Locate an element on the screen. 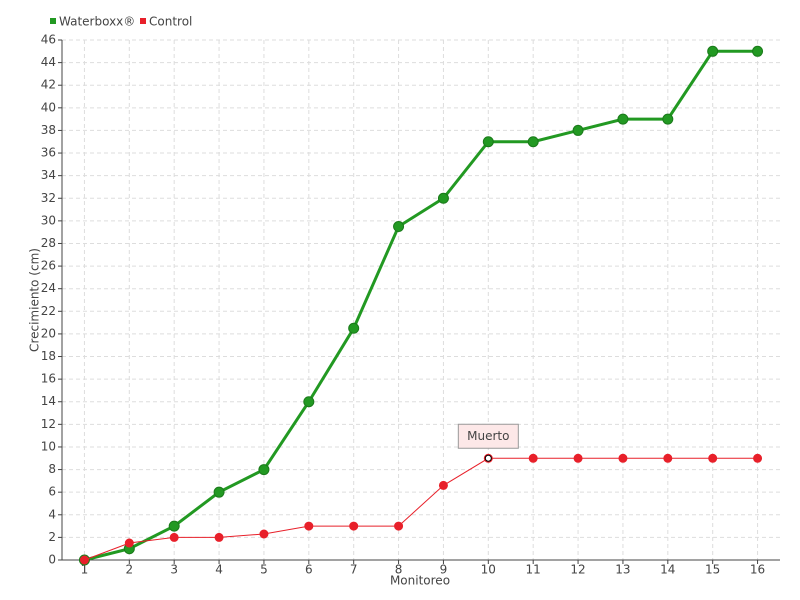  y-tick-label: 34 is located at coordinates (48, 175).